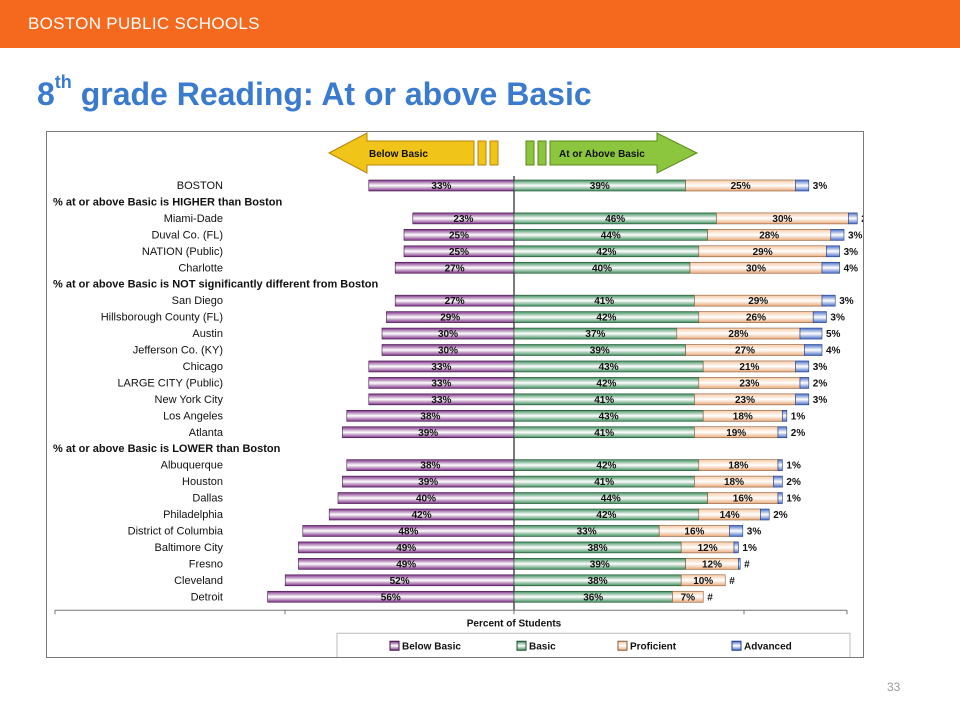  What do you see at coordinates (178, 351) in the screenshot?
I see `row-label: Jefferson Co. (KY)` at bounding box center [178, 351].